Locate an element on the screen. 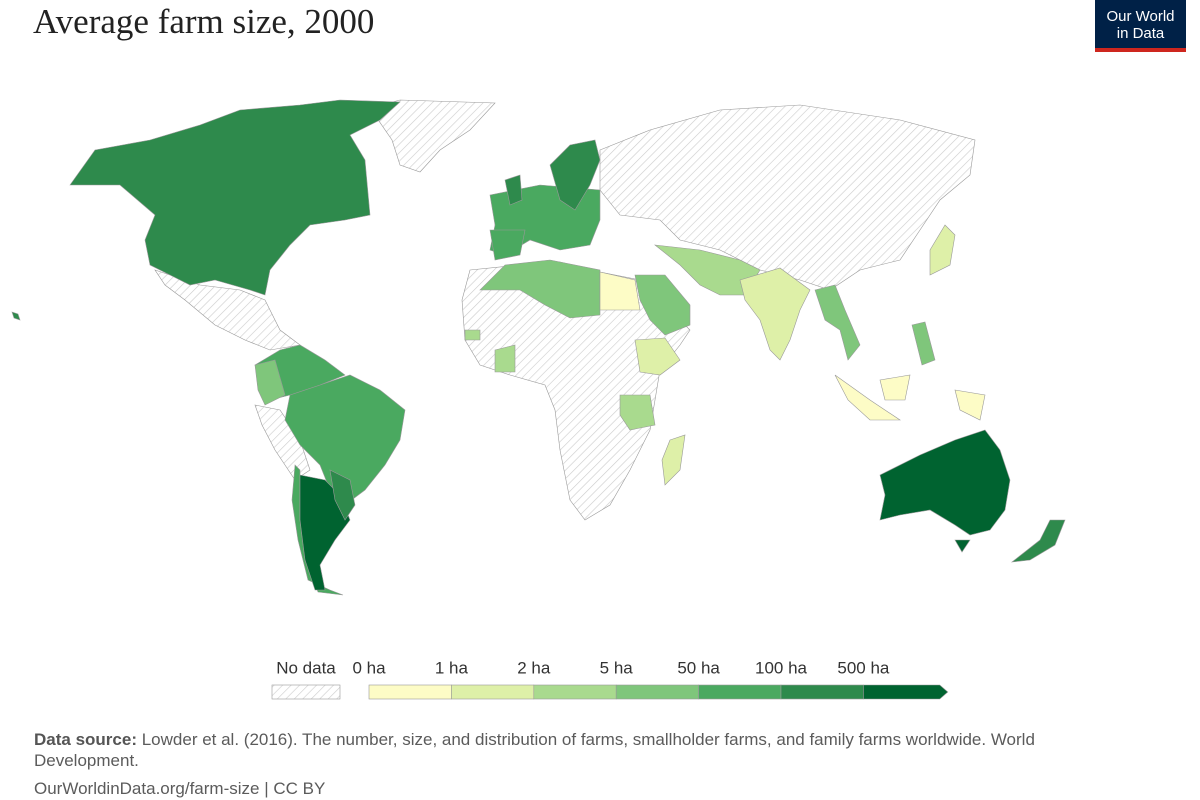  logo: Our World in Data is located at coordinates (1140, 26).